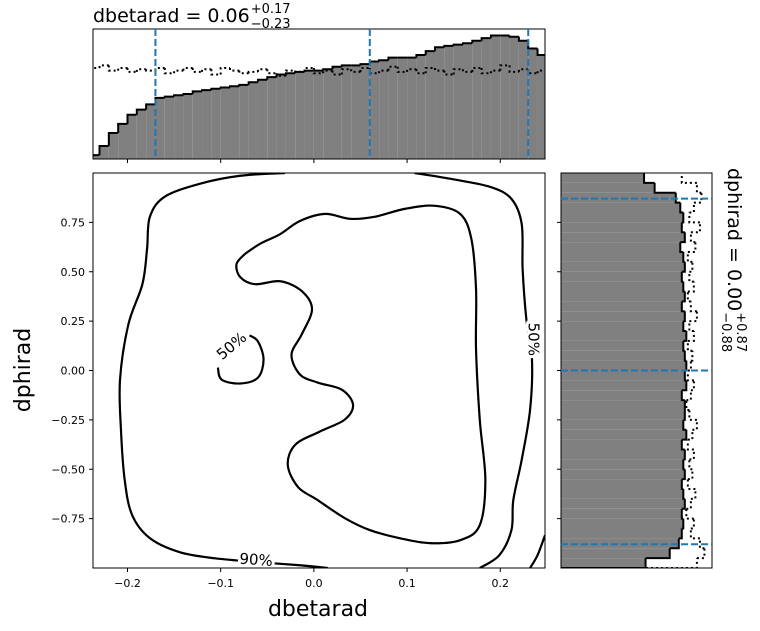 The image size is (760, 631). What do you see at coordinates (271, 9) in the screenshot?
I see `top-title-sup: +0.17` at bounding box center [271, 9].